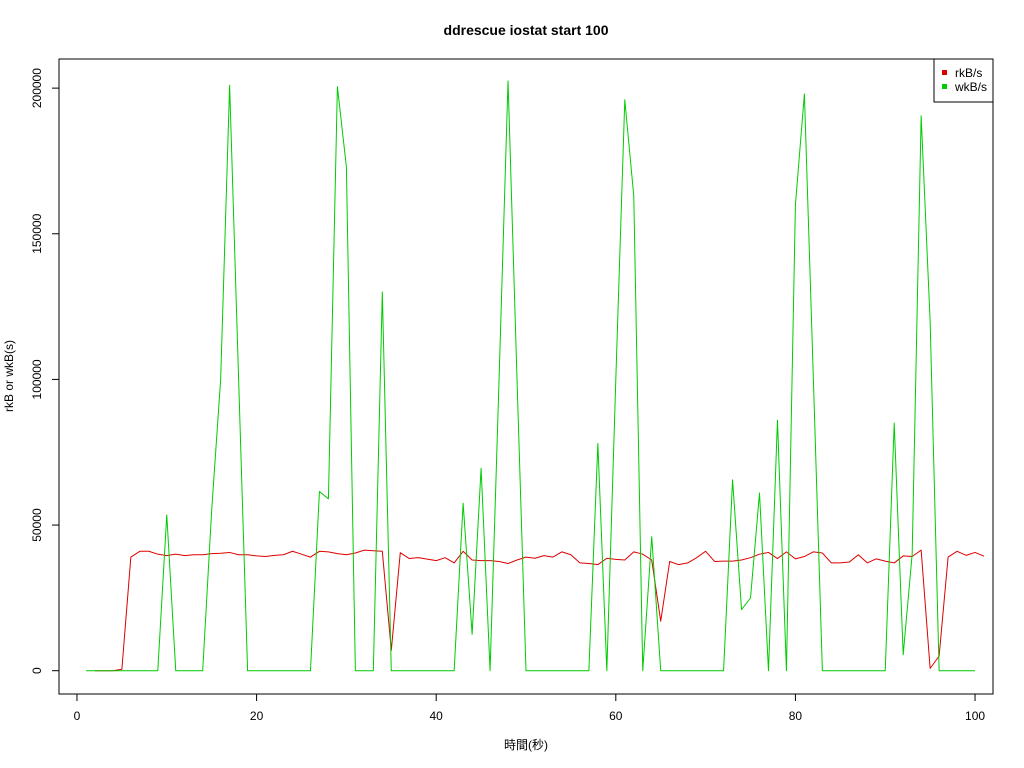 This screenshot has width=1024, height=768. What do you see at coordinates (968, 73) in the screenshot?
I see `legend-label: rkB/s` at bounding box center [968, 73].